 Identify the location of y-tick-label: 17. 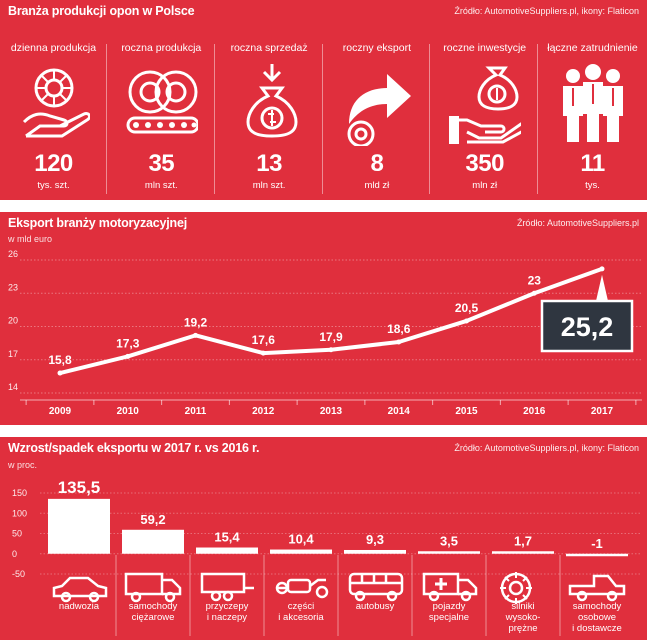
(13, 354).